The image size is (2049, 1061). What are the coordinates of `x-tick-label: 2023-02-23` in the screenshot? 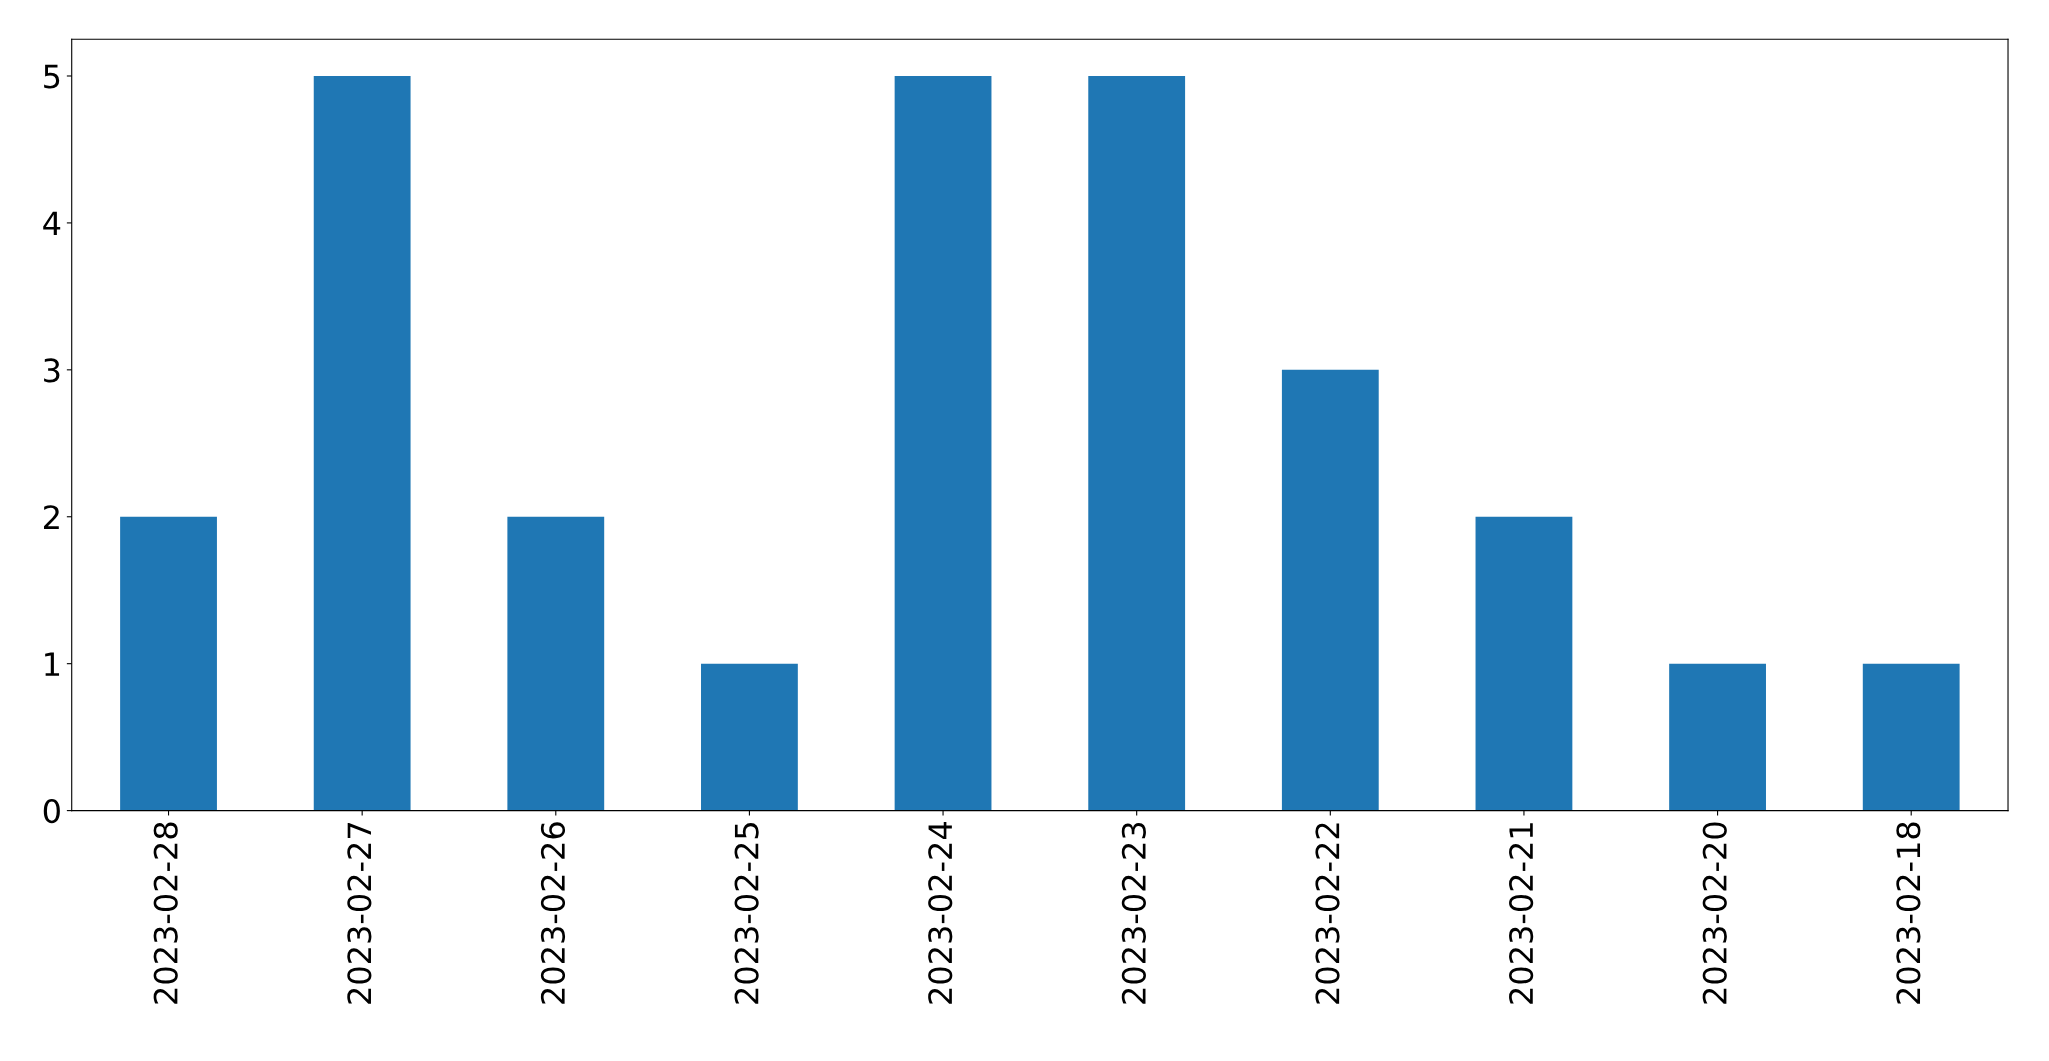 It's located at (1133, 913).